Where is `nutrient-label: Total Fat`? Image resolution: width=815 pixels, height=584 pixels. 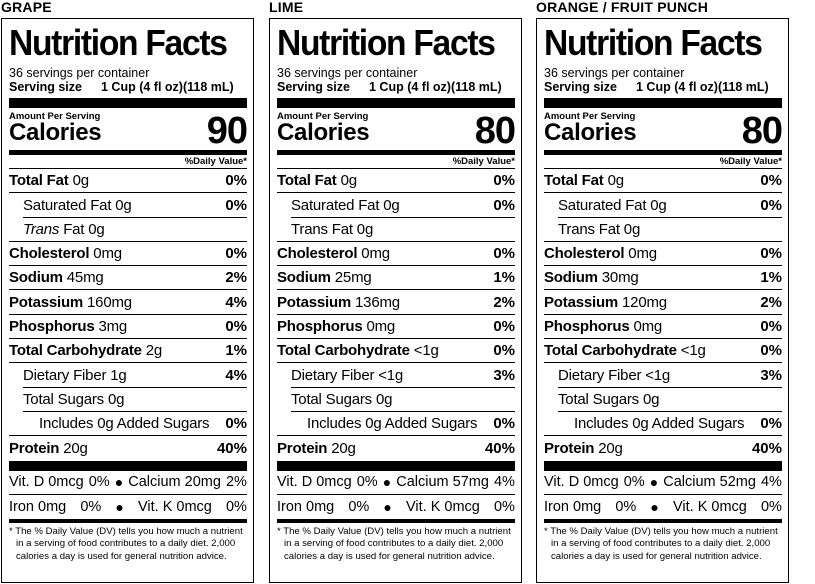 nutrient-label: Total Fat is located at coordinates (574, 181).